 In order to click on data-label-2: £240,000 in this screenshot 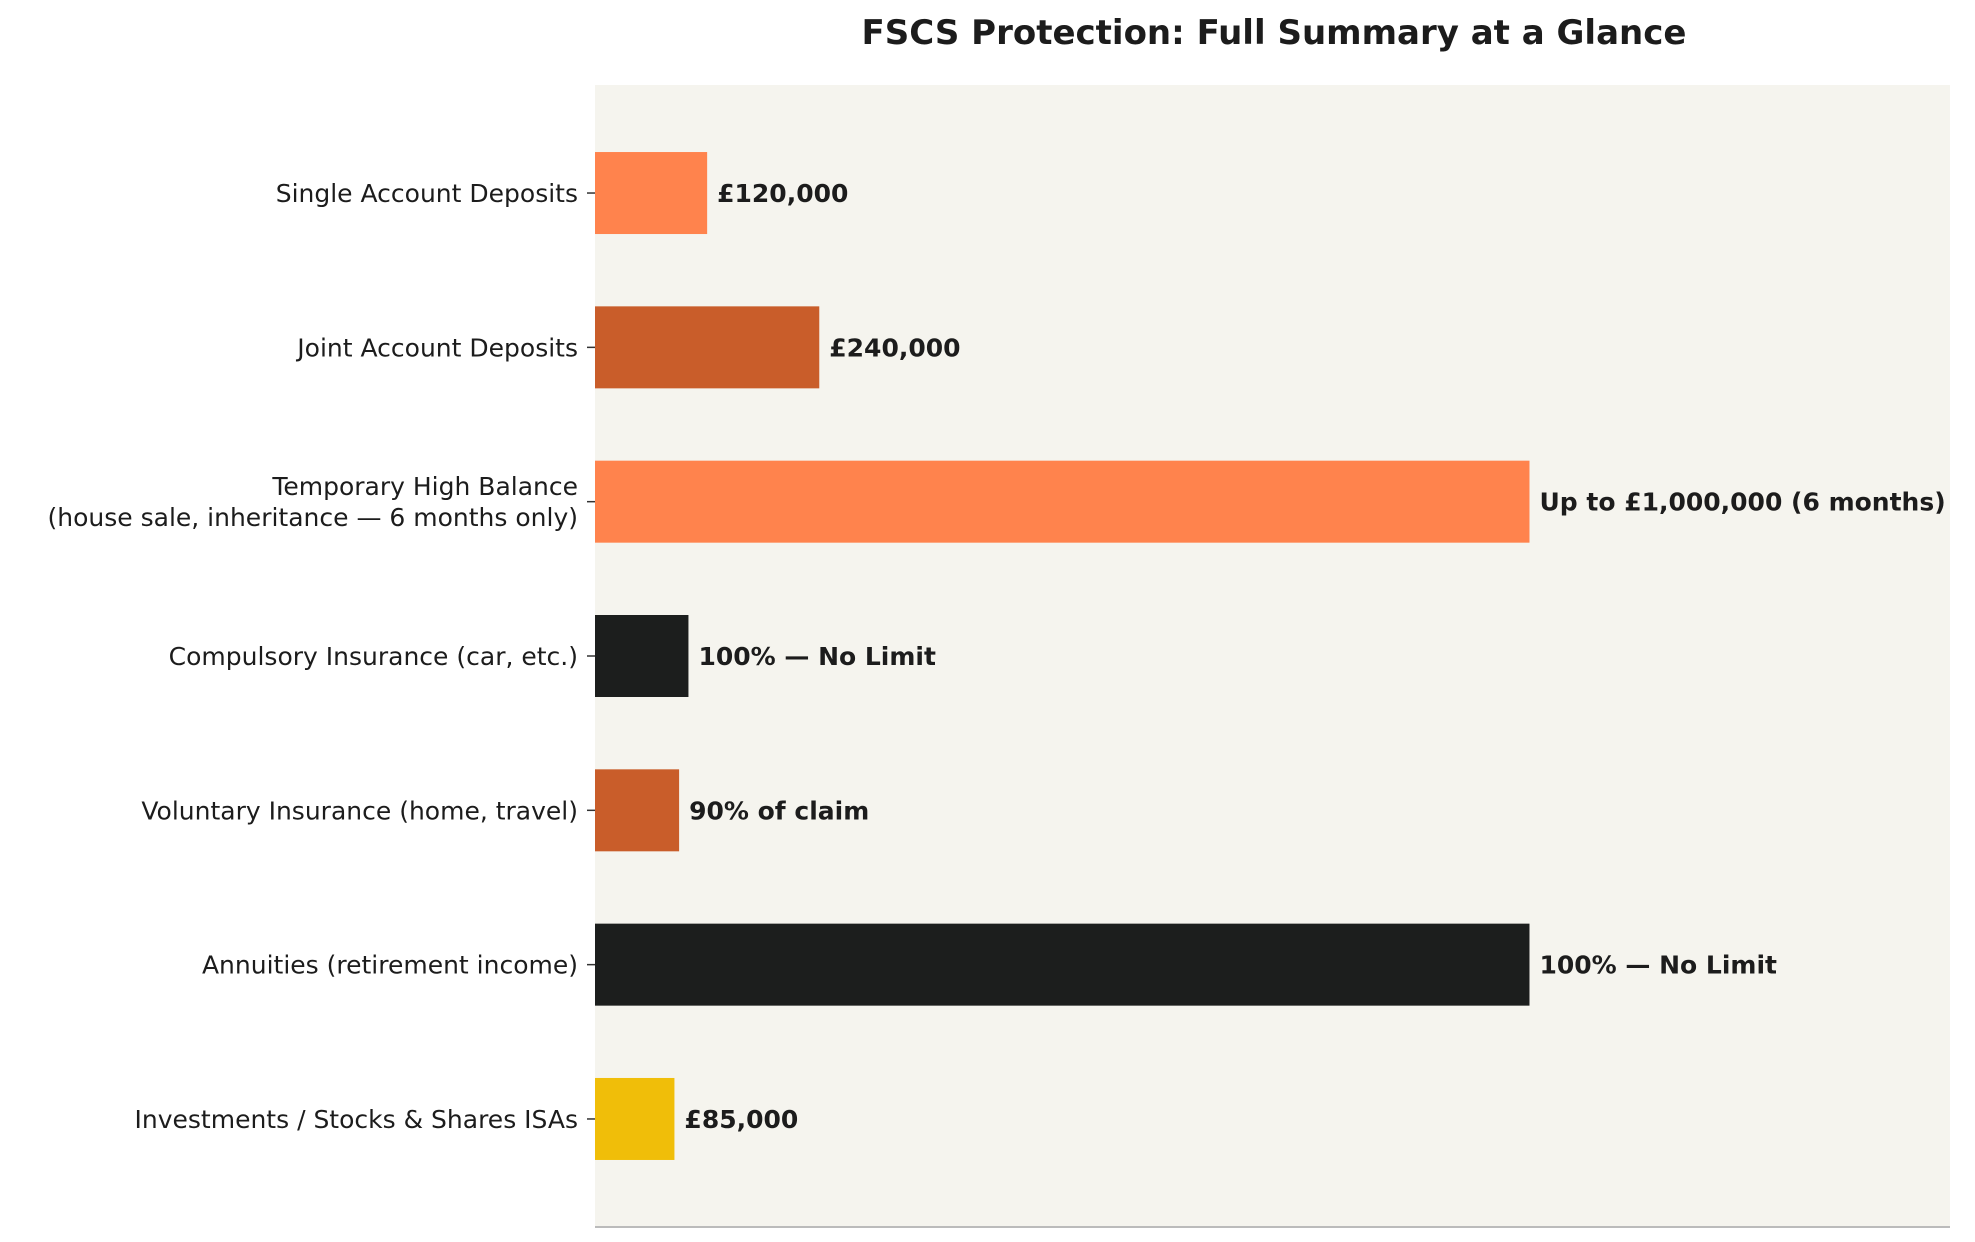, I will do `click(894, 347)`.